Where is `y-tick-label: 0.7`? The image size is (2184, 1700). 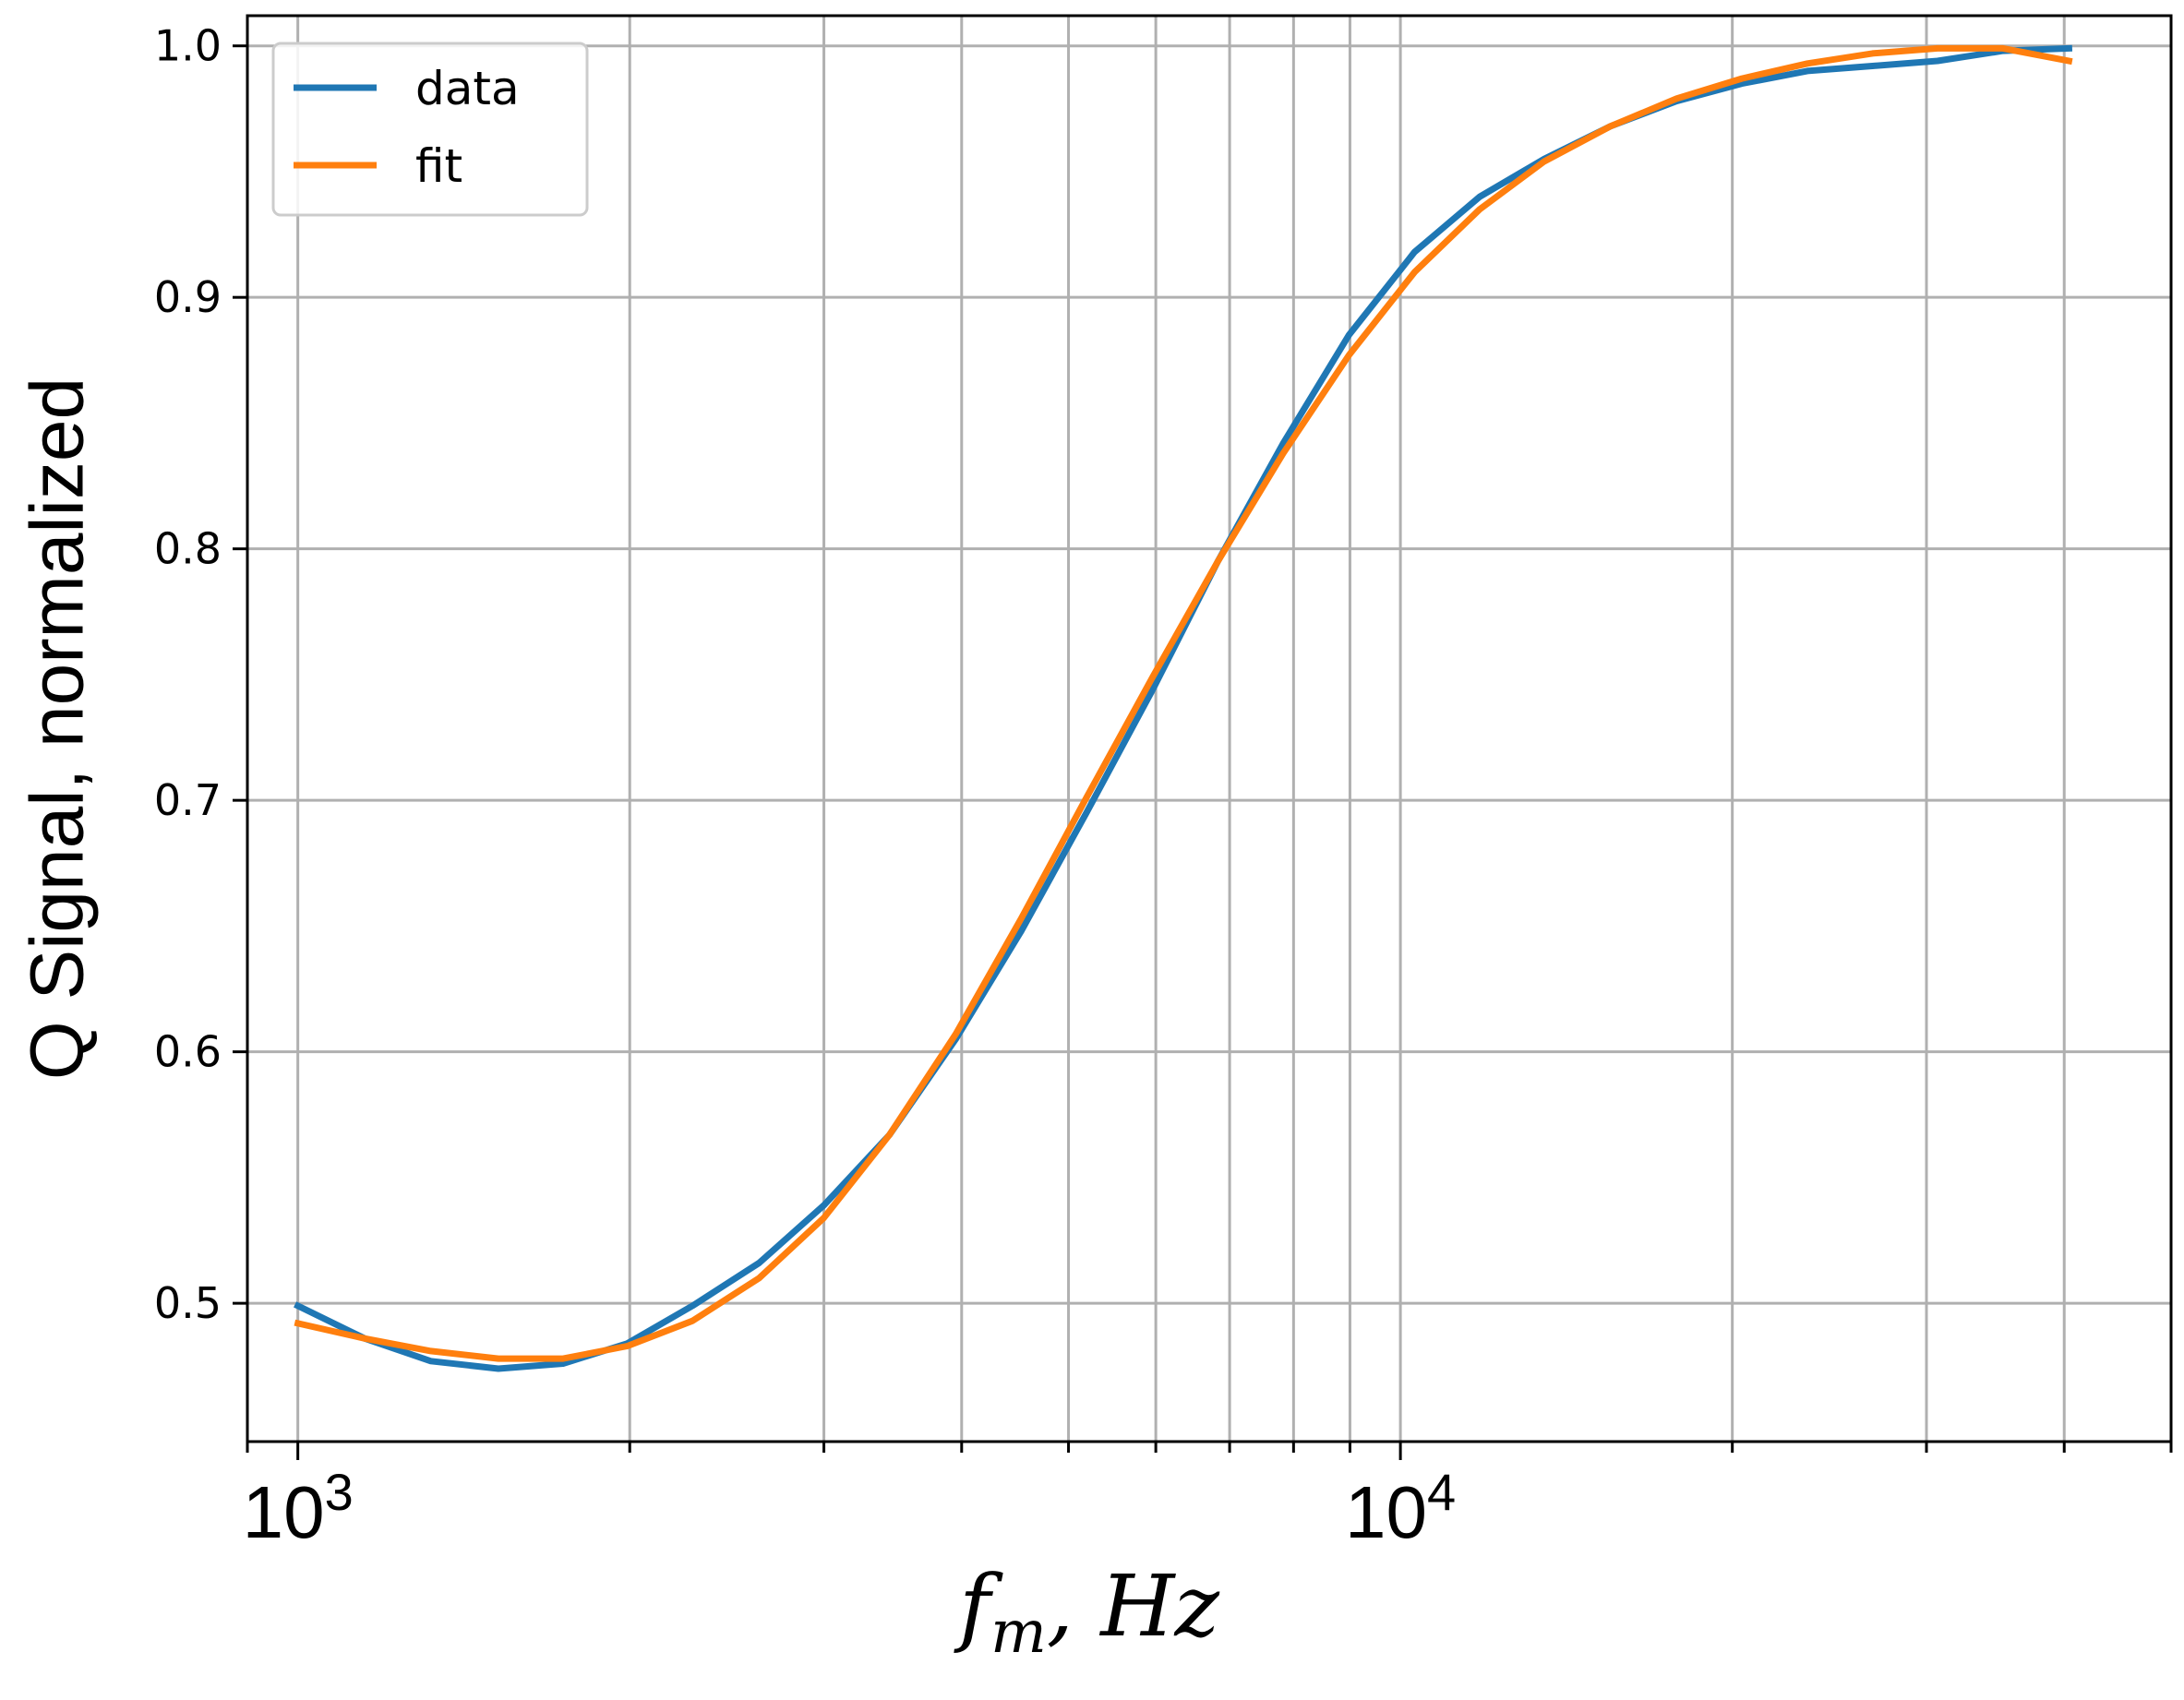
y-tick-label: 0.7 is located at coordinates (188, 800).